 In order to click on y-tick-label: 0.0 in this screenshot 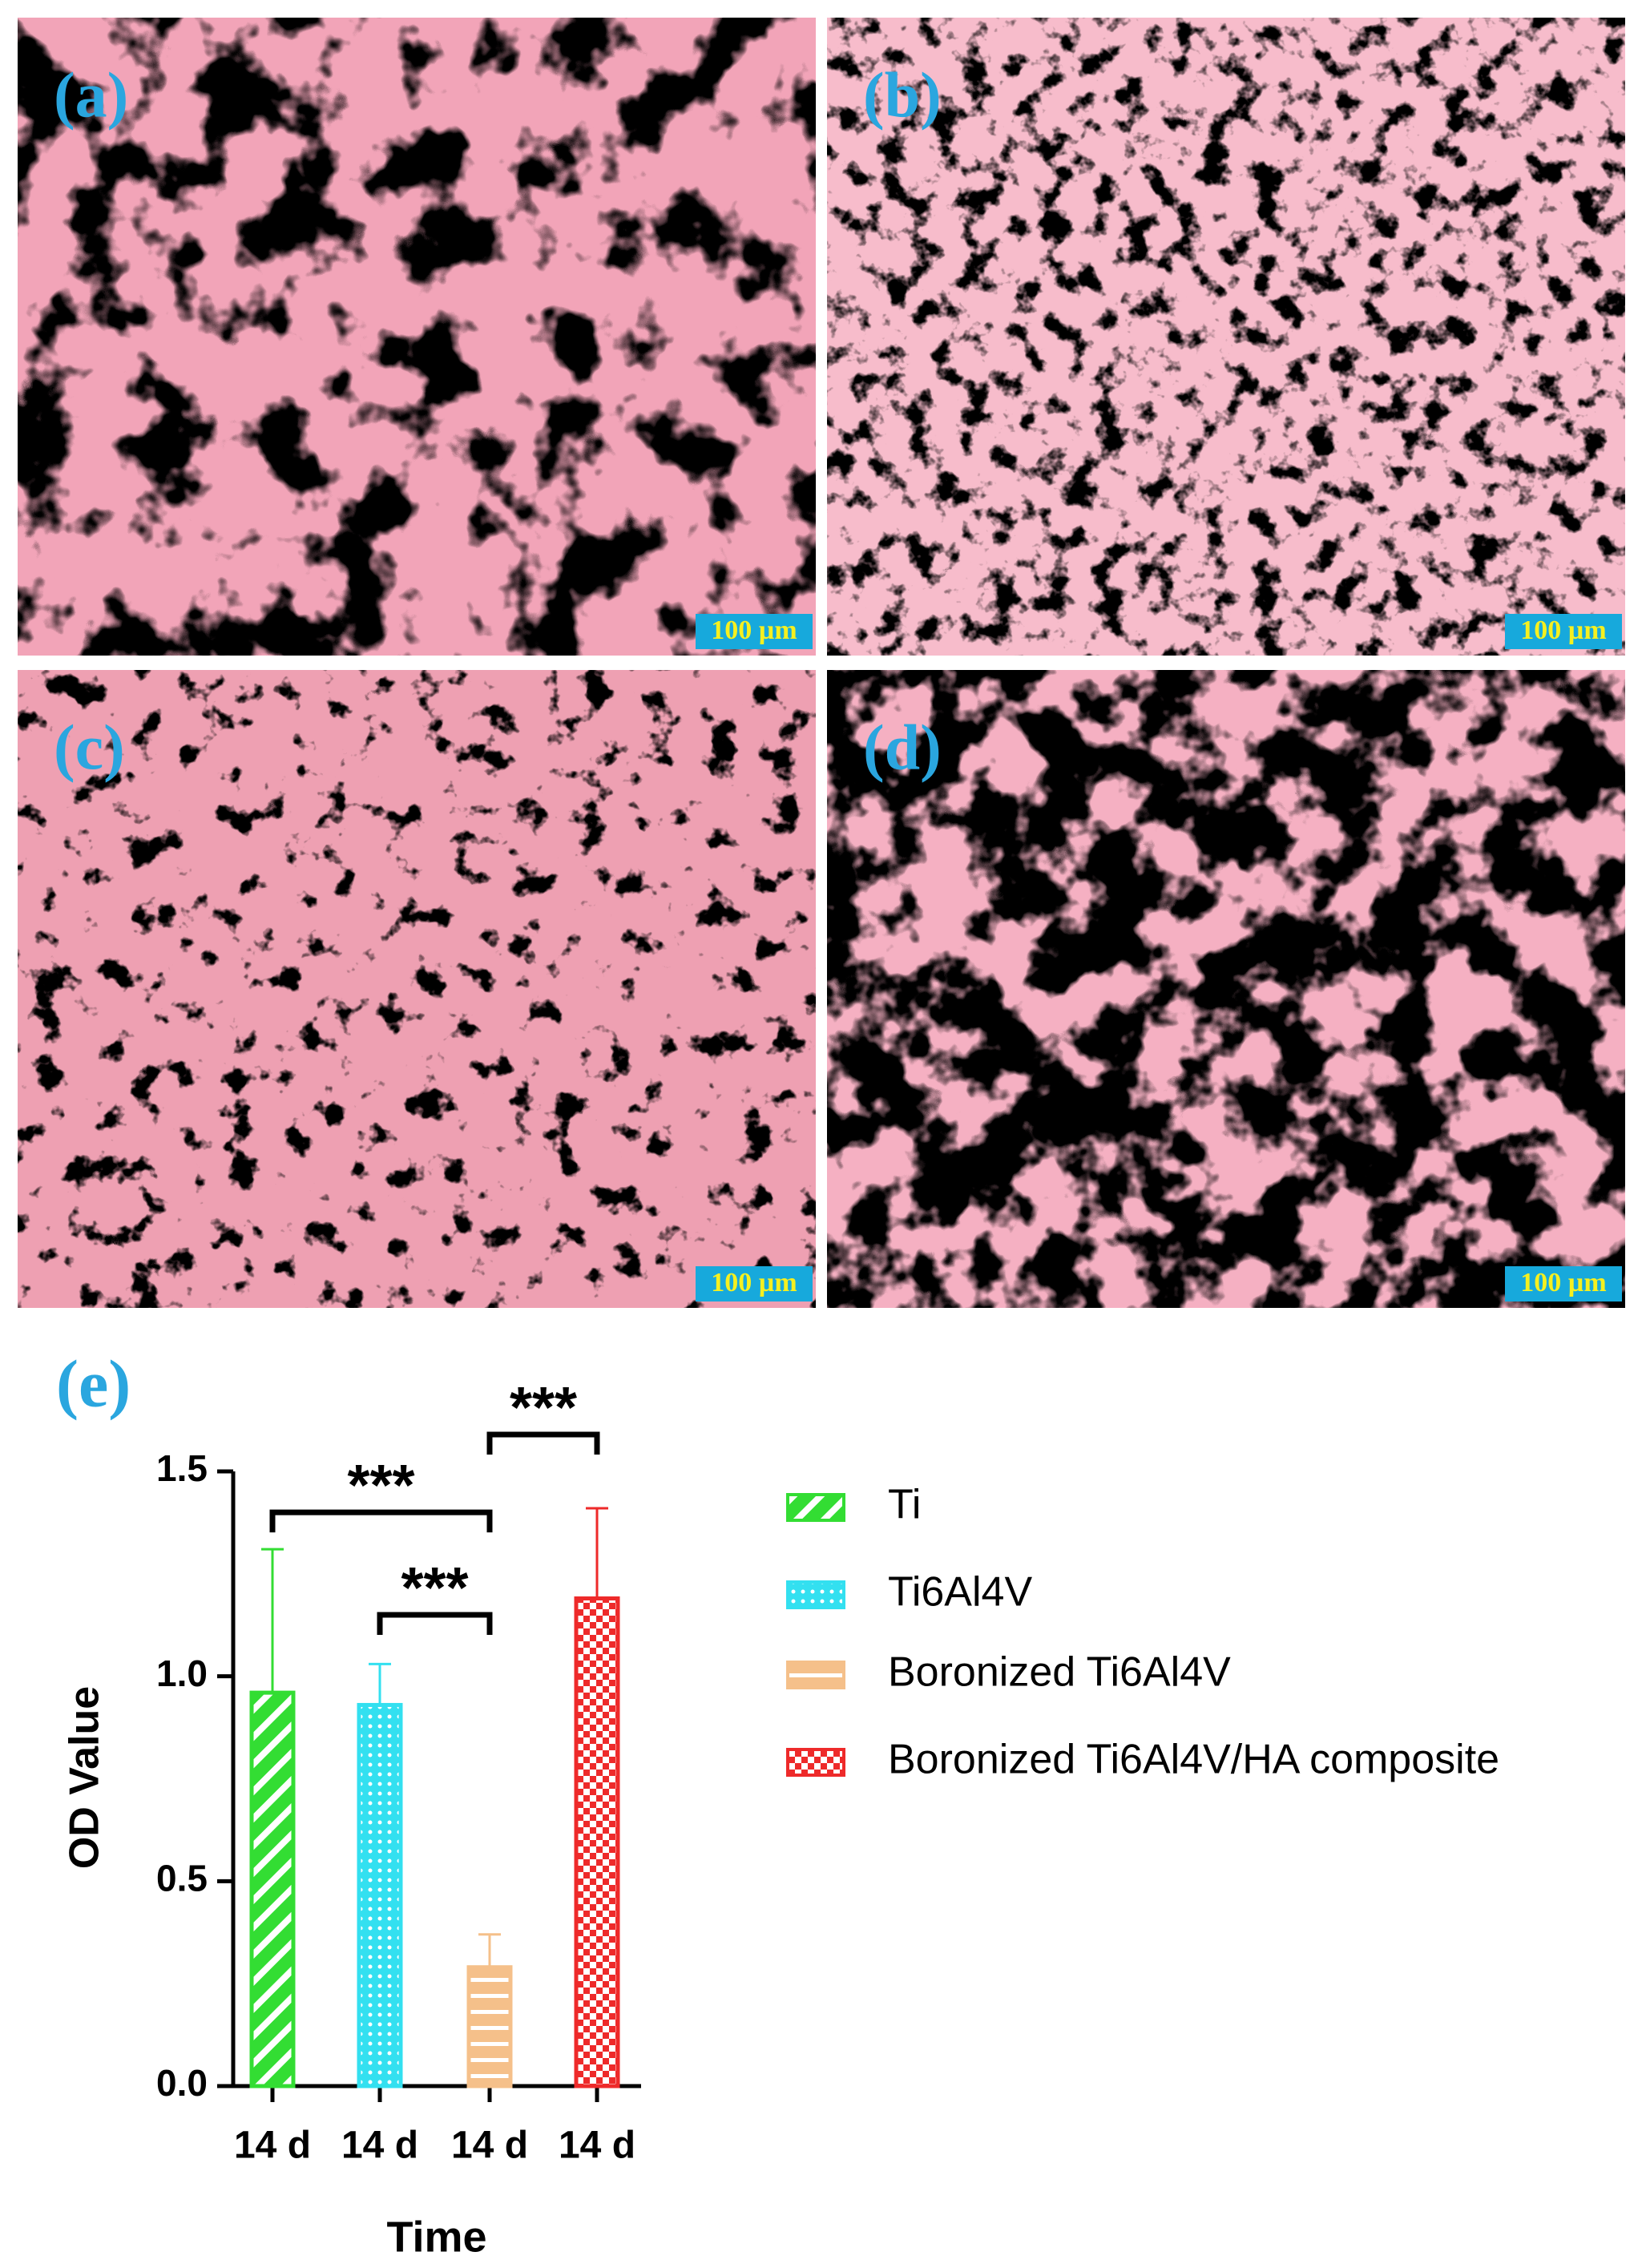, I will do `click(182, 2083)`.